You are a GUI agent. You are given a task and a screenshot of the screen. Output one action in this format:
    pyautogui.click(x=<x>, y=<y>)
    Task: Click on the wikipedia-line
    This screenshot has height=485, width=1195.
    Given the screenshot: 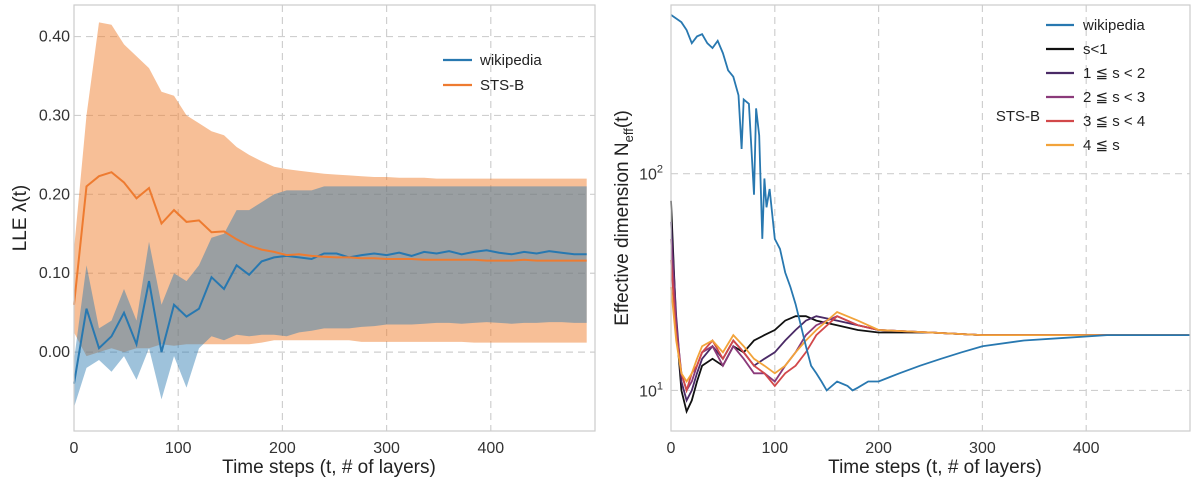 What is the action you would take?
    pyautogui.click(x=330, y=316)
    